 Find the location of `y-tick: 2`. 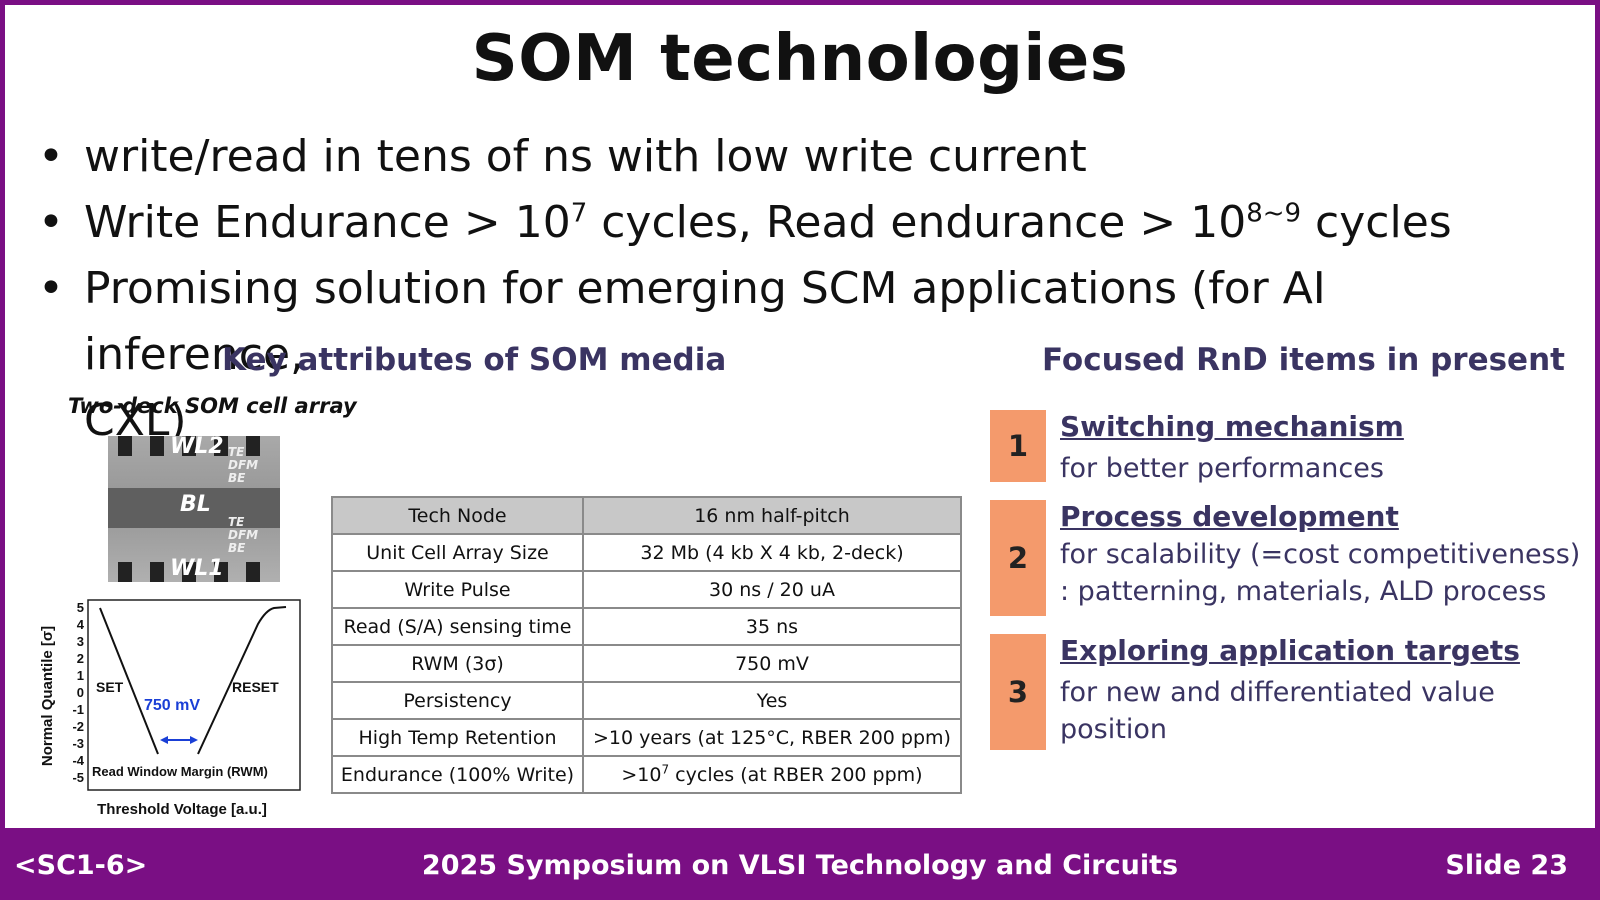

y-tick: 2 is located at coordinates (80, 658).